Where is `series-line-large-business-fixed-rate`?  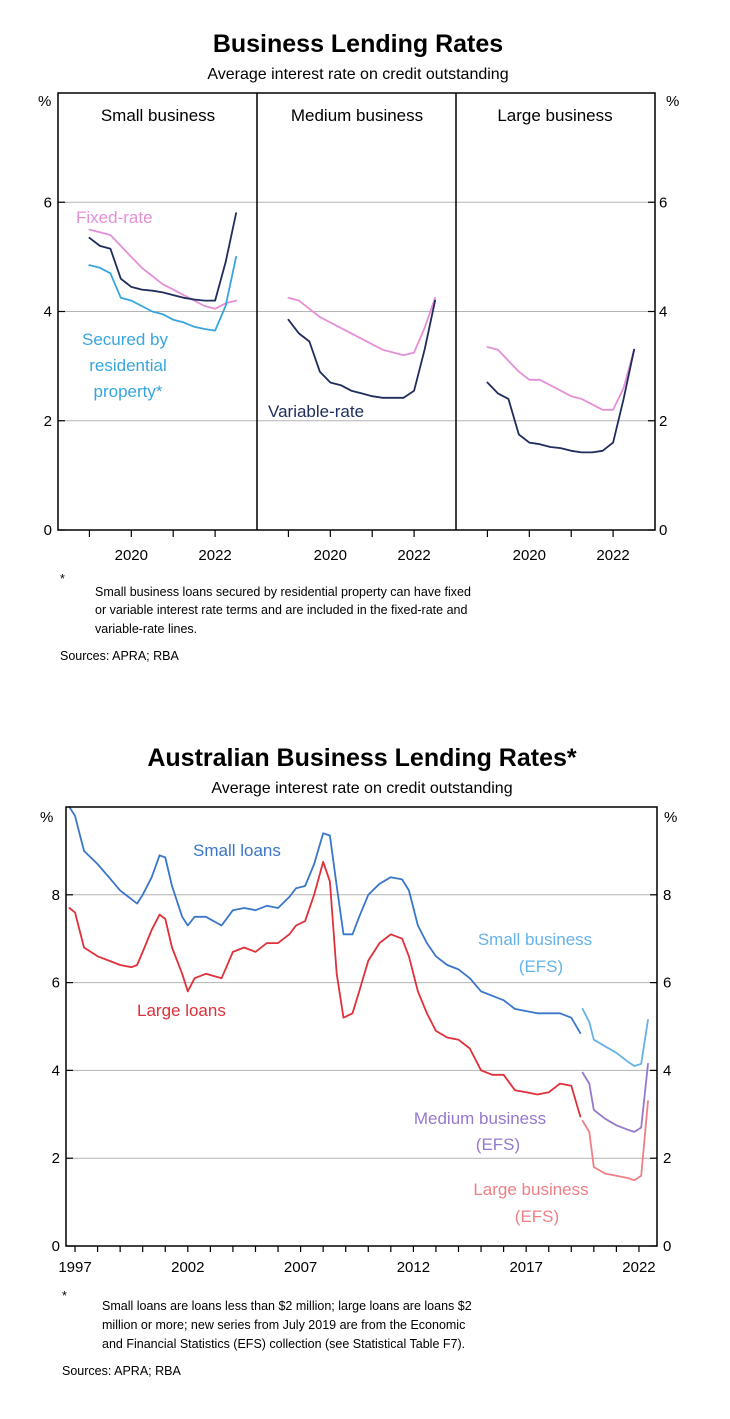 series-line-large-business-fixed-rate is located at coordinates (560, 378).